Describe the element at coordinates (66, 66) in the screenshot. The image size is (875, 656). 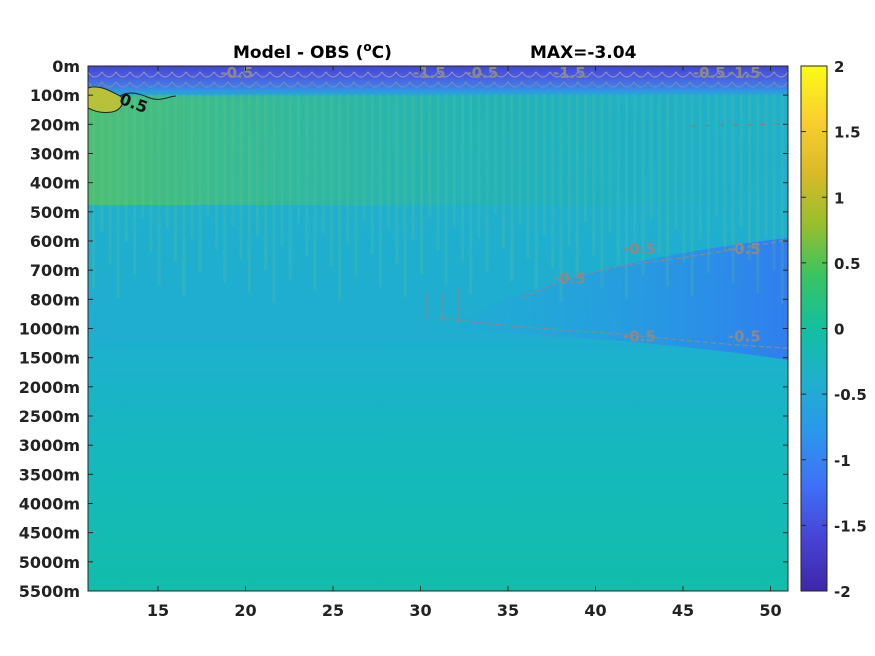
I see `y-tick-label: 0m` at that location.